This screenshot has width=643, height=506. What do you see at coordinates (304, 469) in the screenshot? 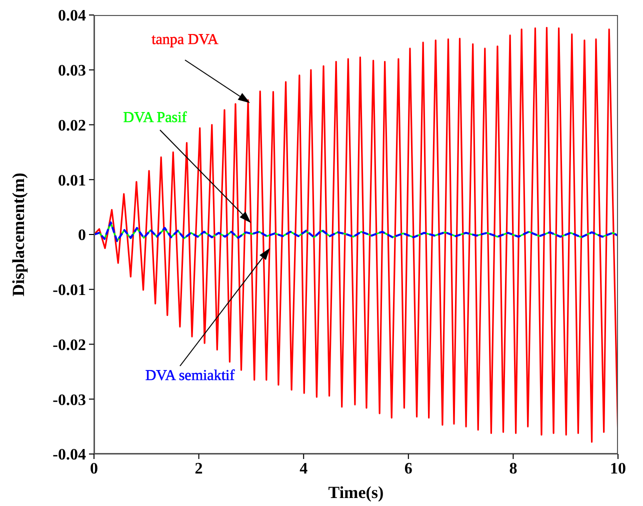
I see `x-tick-label: 4` at bounding box center [304, 469].